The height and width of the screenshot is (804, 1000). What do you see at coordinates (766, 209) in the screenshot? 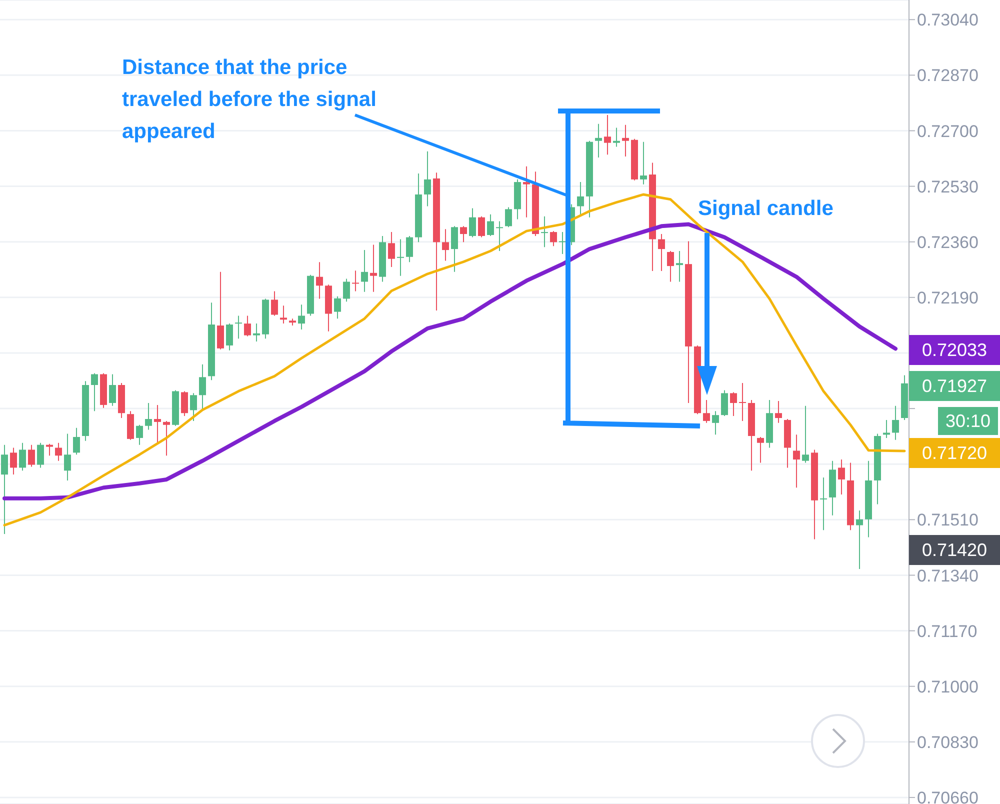
I see `annotation: Signal candle` at bounding box center [766, 209].